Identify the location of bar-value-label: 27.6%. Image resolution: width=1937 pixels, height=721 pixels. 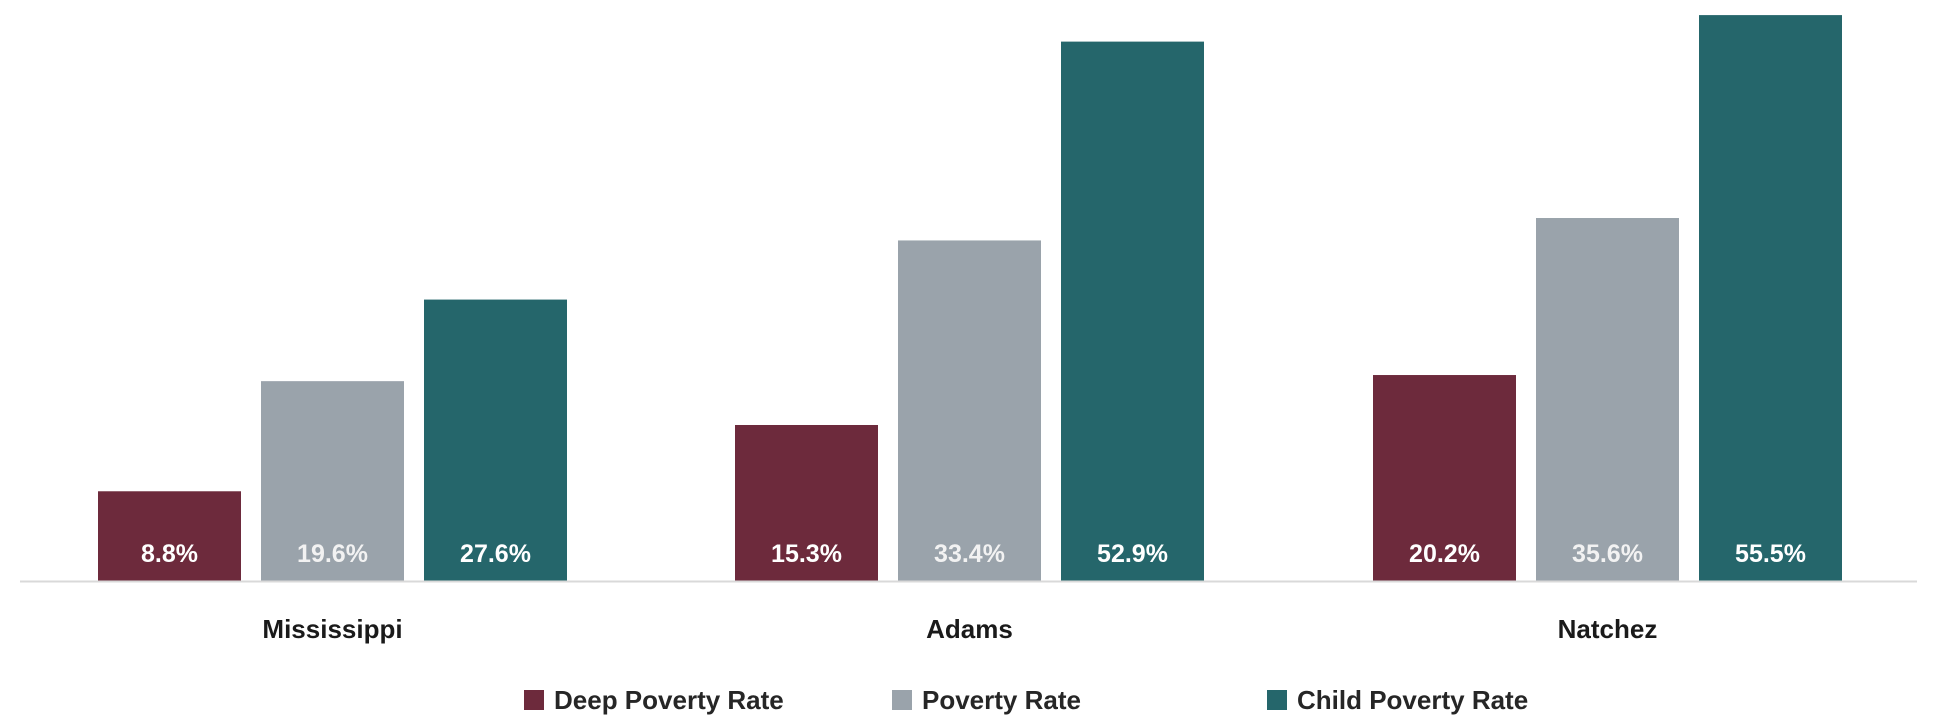
(495, 554).